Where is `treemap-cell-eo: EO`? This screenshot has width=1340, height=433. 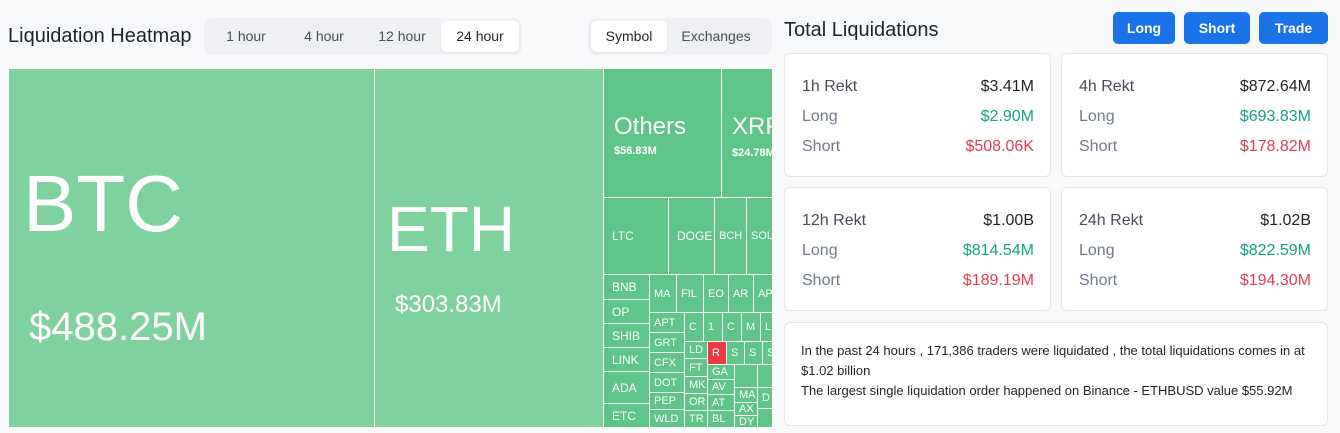 treemap-cell-eo: EO is located at coordinates (716, 293).